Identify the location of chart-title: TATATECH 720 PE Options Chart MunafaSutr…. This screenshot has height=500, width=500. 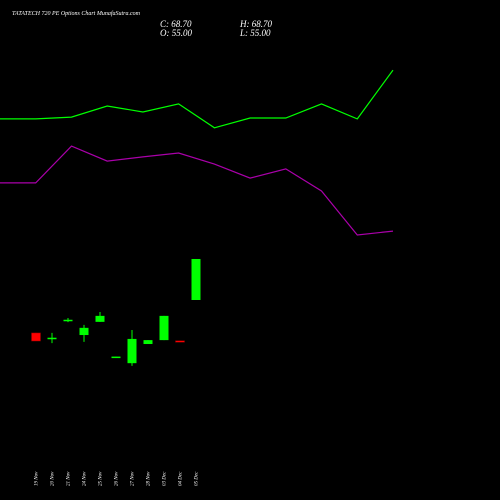
(76, 13).